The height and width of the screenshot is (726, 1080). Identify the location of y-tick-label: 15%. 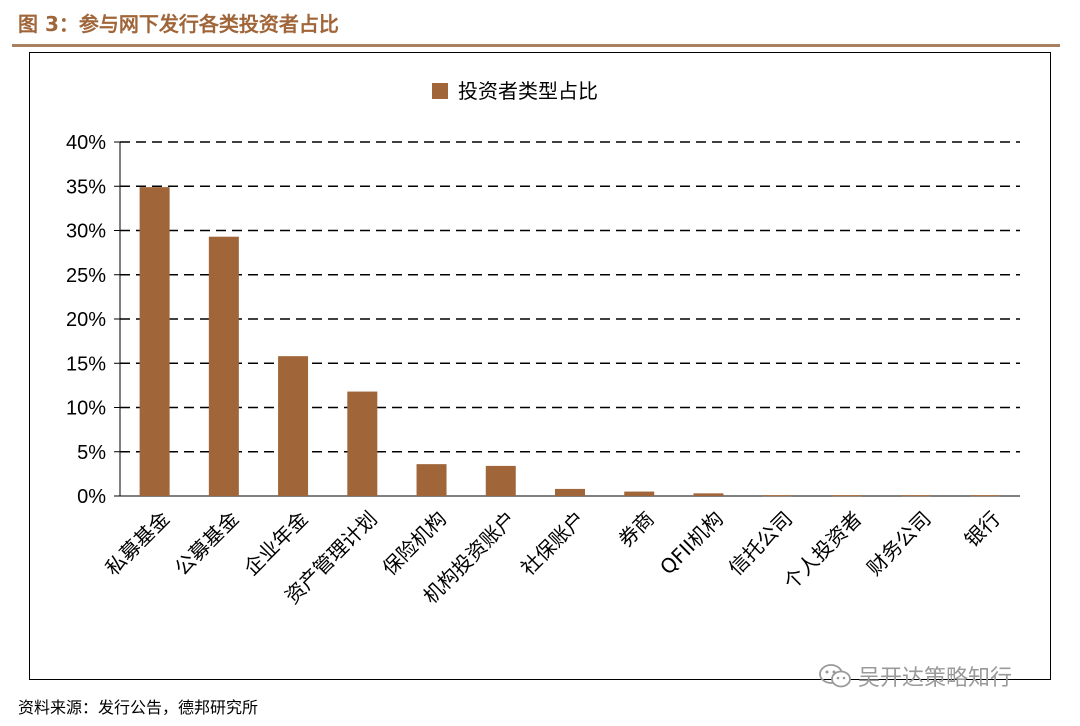
(86, 364).